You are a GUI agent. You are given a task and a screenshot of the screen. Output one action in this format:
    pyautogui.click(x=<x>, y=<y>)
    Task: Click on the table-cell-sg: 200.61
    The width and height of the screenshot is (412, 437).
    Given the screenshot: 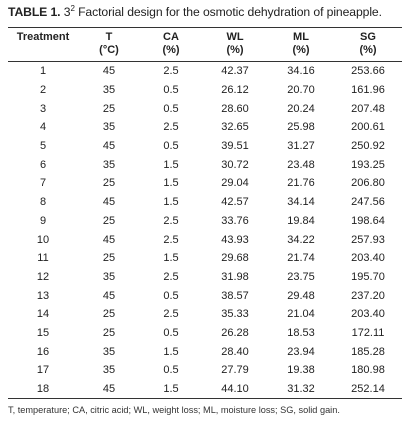 What is the action you would take?
    pyautogui.click(x=368, y=127)
    